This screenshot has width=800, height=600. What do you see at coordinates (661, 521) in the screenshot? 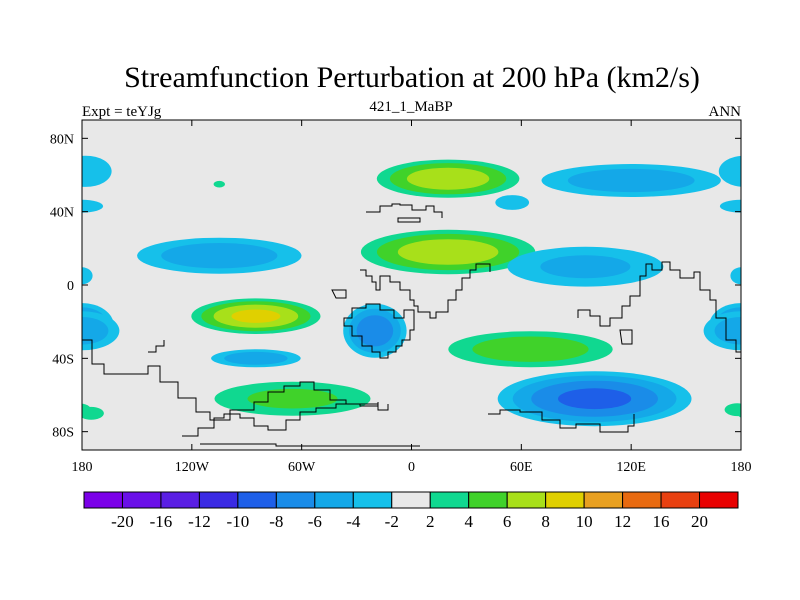
I see `colorbar-label: 16` at bounding box center [661, 521].